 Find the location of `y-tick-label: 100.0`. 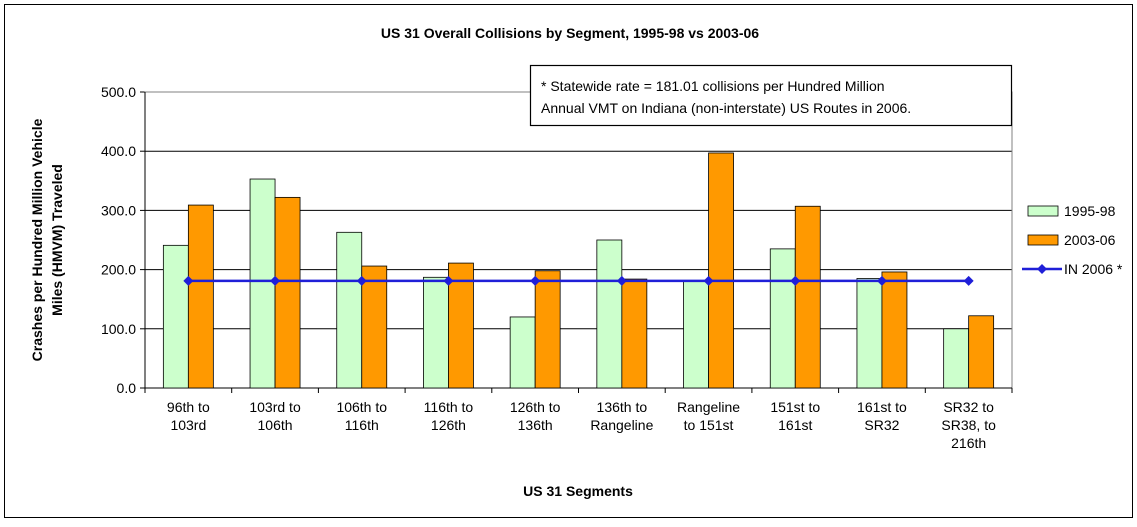

y-tick-label: 100.0 is located at coordinates (118, 329).